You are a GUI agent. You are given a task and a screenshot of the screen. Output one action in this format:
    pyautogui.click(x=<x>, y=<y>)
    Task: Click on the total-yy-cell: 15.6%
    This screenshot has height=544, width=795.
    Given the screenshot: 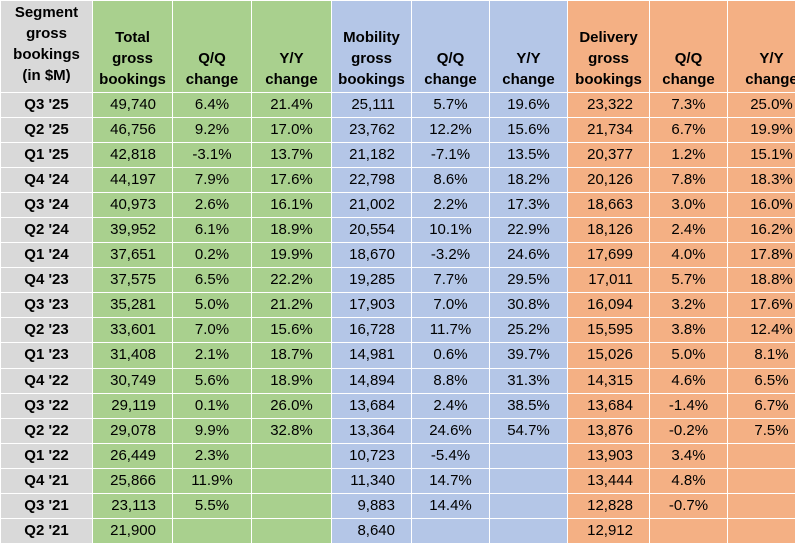 What is the action you would take?
    pyautogui.click(x=292, y=330)
    